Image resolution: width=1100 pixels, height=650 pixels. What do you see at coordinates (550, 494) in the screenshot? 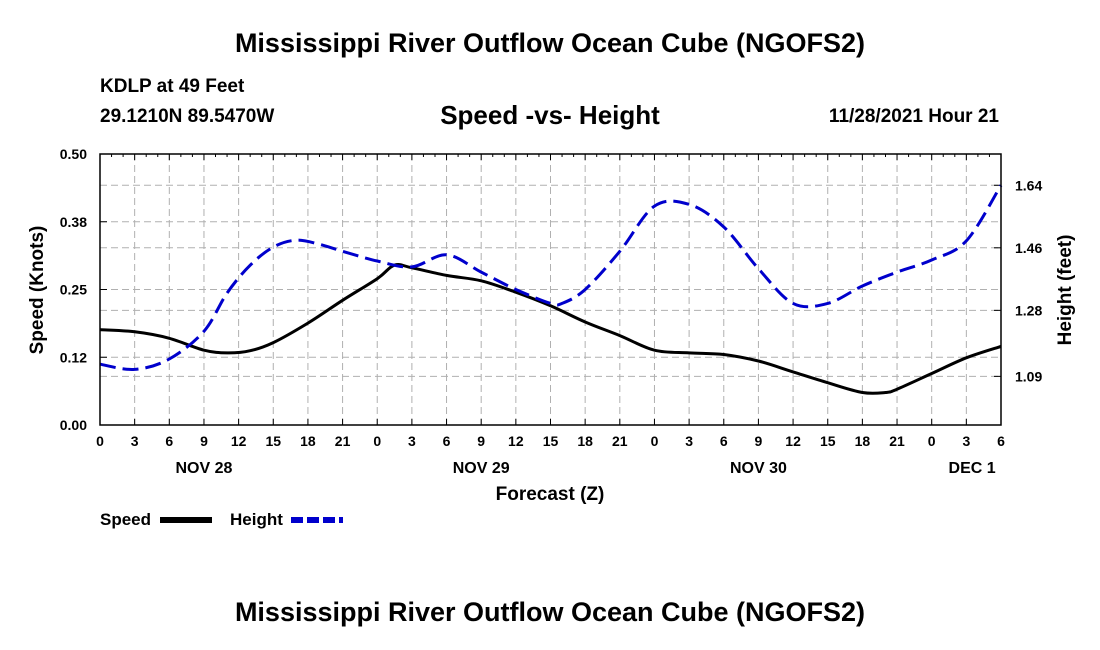
I see `x-axis-title: Forecast (Z)` at bounding box center [550, 494].